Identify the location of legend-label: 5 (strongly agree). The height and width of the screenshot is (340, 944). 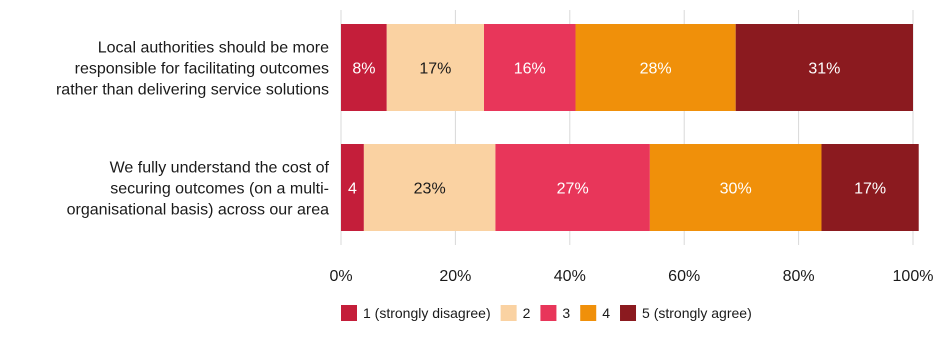
(697, 313).